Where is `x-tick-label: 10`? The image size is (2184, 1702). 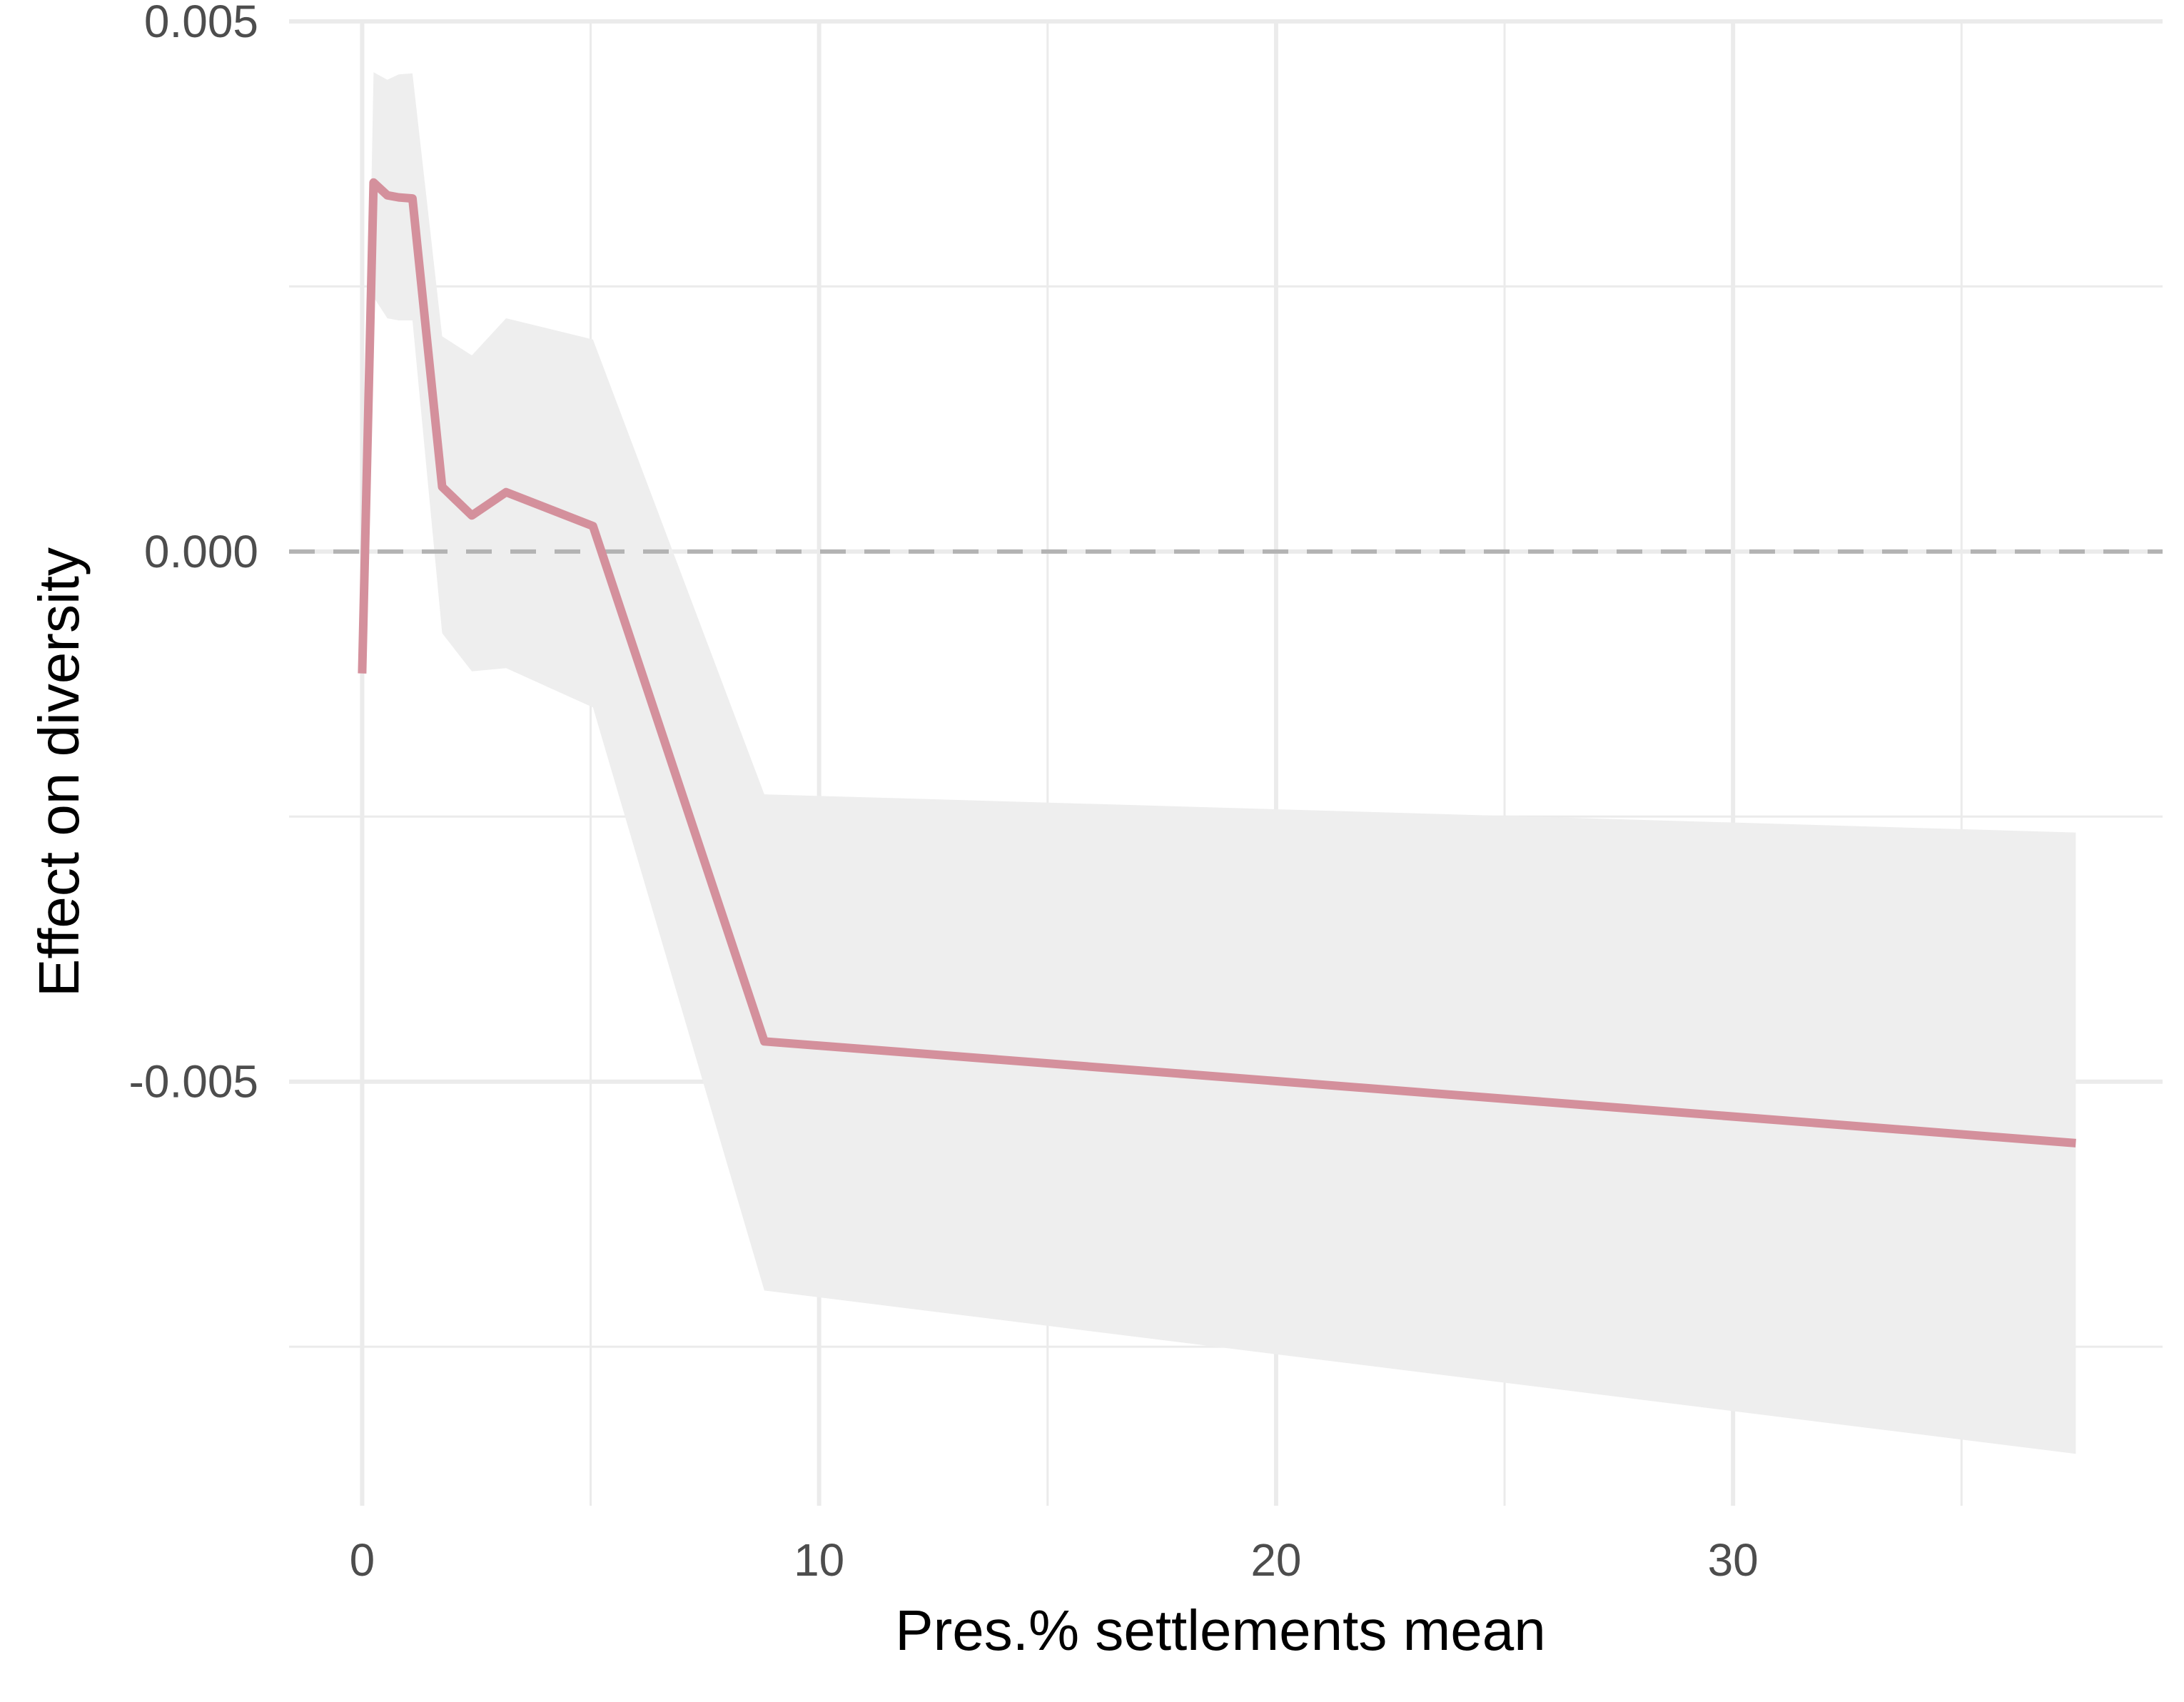
x-tick-label: 10 is located at coordinates (819, 1560).